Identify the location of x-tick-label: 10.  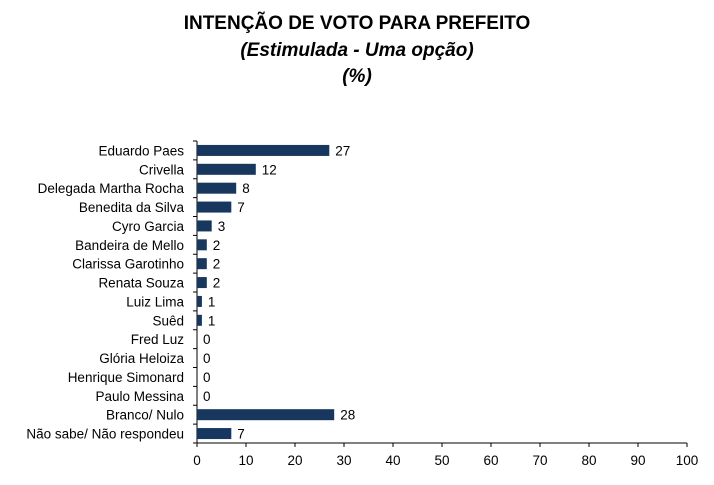
(245, 460).